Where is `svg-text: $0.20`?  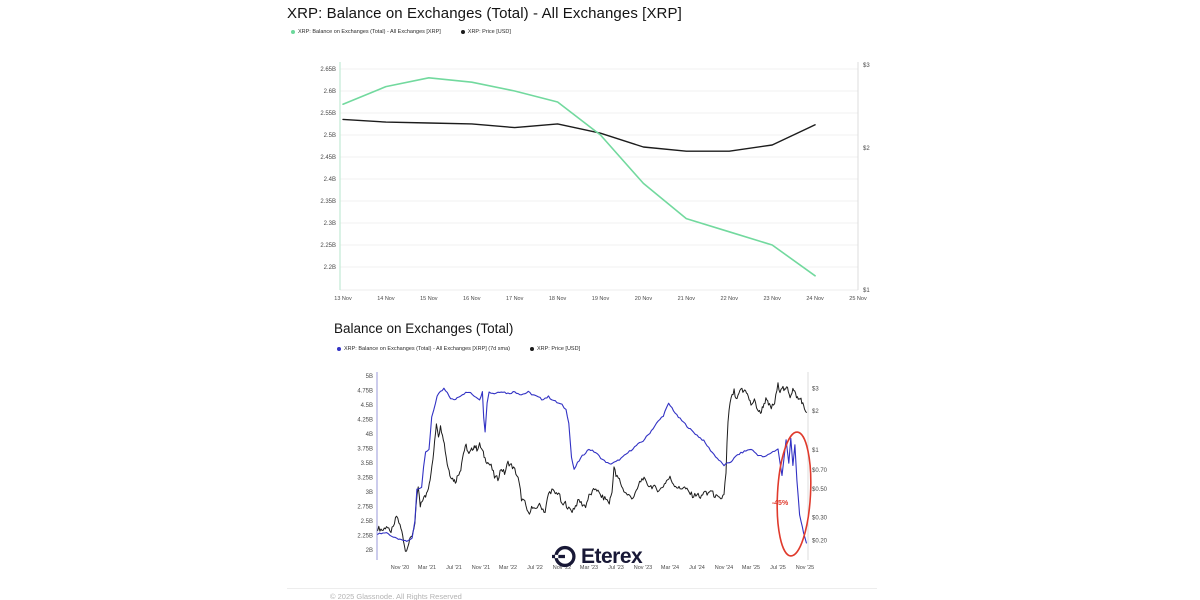 svg-text: $0.20 is located at coordinates (820, 541).